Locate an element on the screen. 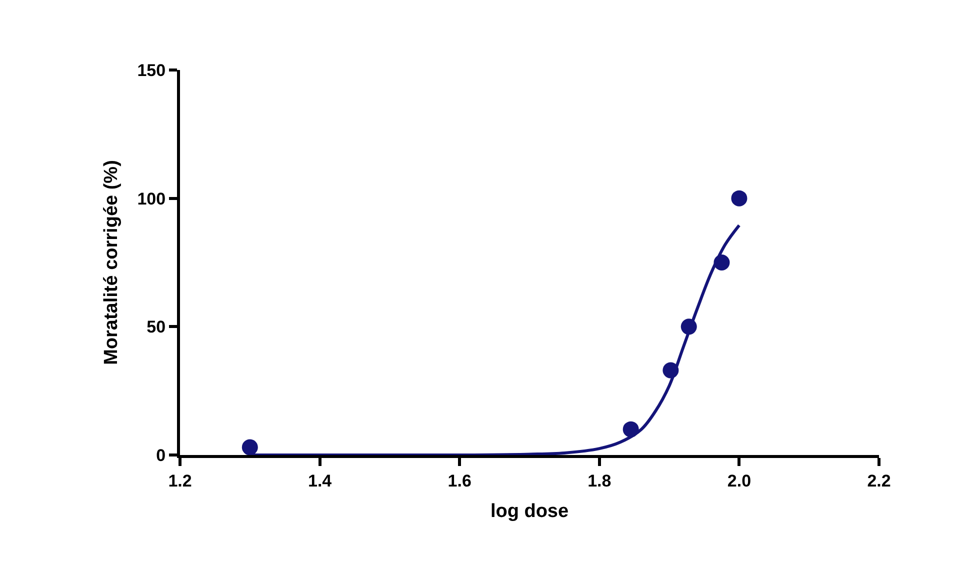  y-axis-title: Moratalité corrigée (%) is located at coordinates (111, 262).